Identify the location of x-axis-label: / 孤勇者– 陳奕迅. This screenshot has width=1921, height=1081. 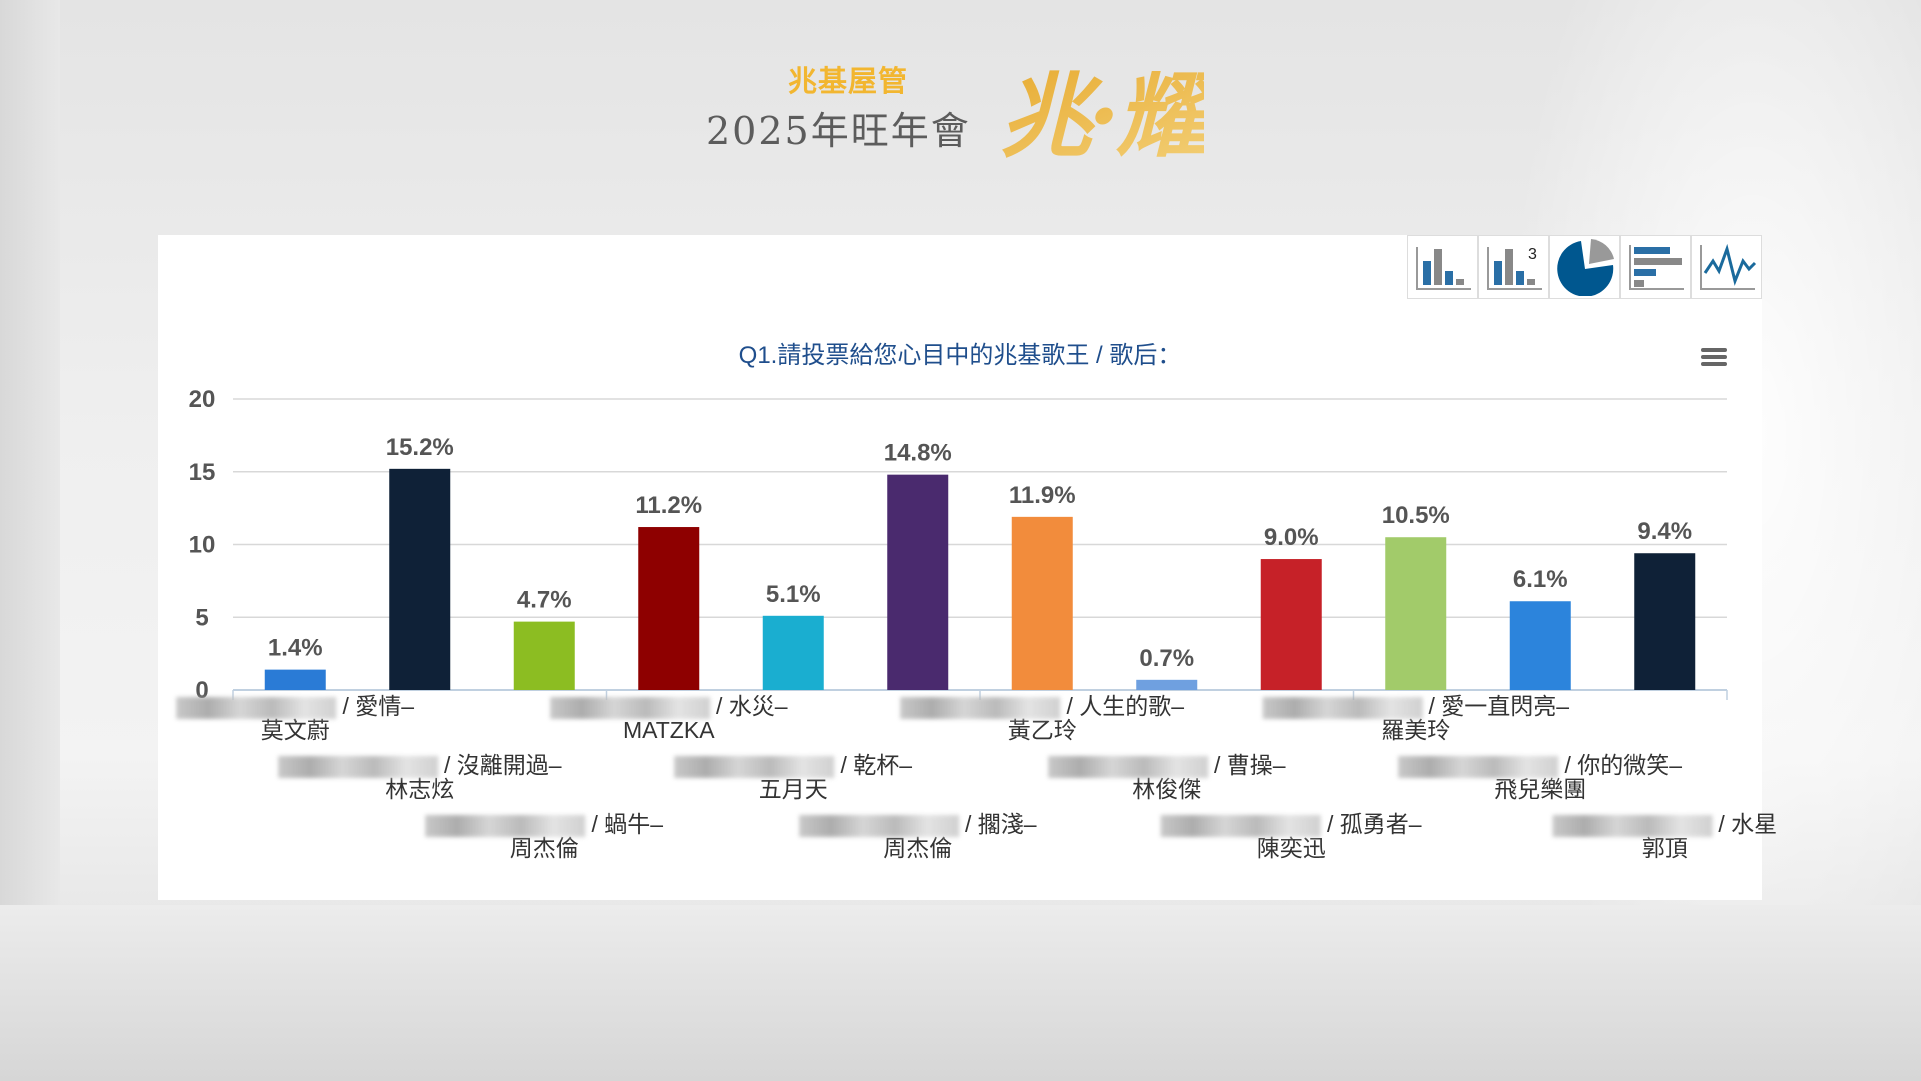
(1291, 836).